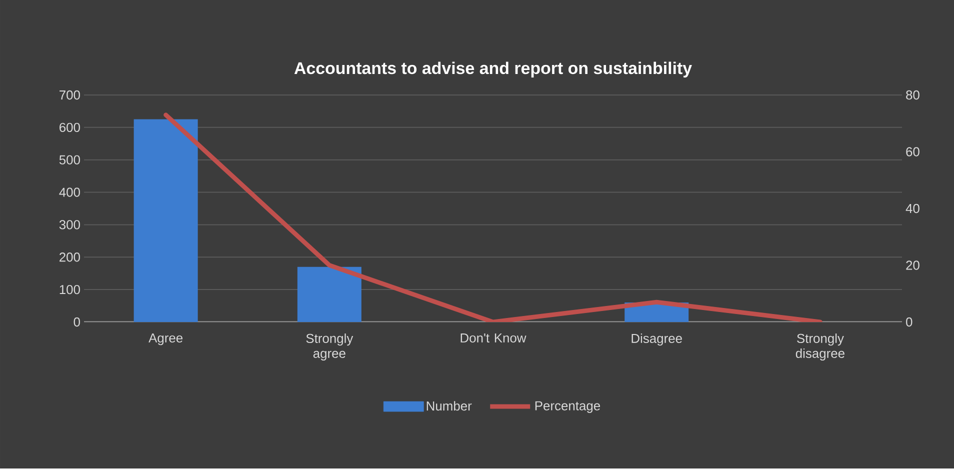  Describe the element at coordinates (330, 347) in the screenshot. I see `x-tick-label: Strongly agree` at that location.